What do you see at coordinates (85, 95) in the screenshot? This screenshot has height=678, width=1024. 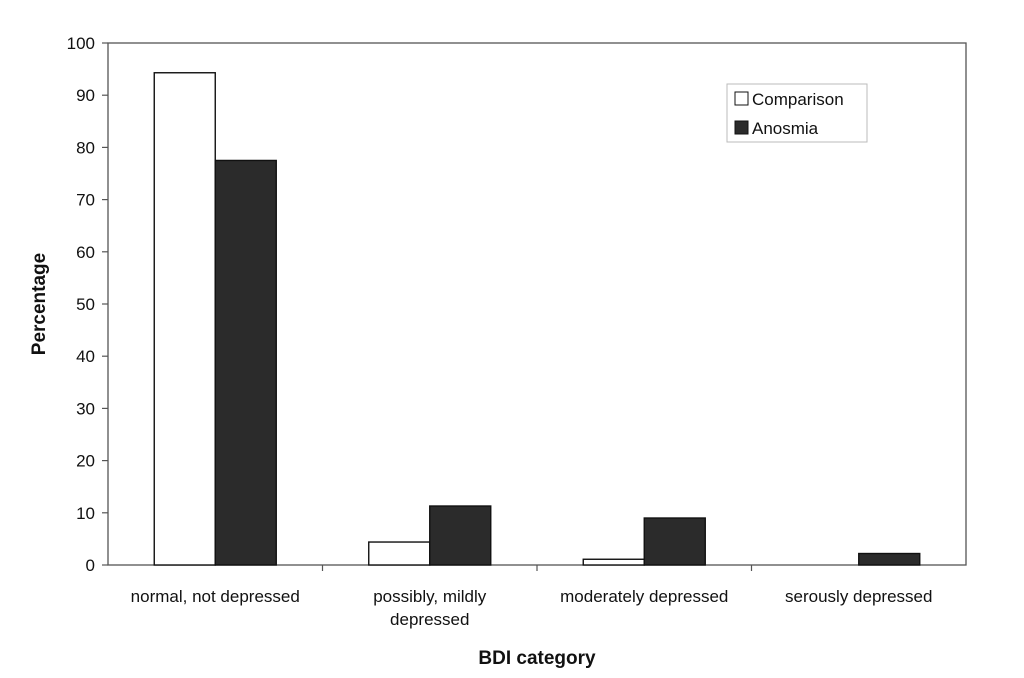 I see `y-tick-label: 90` at bounding box center [85, 95].